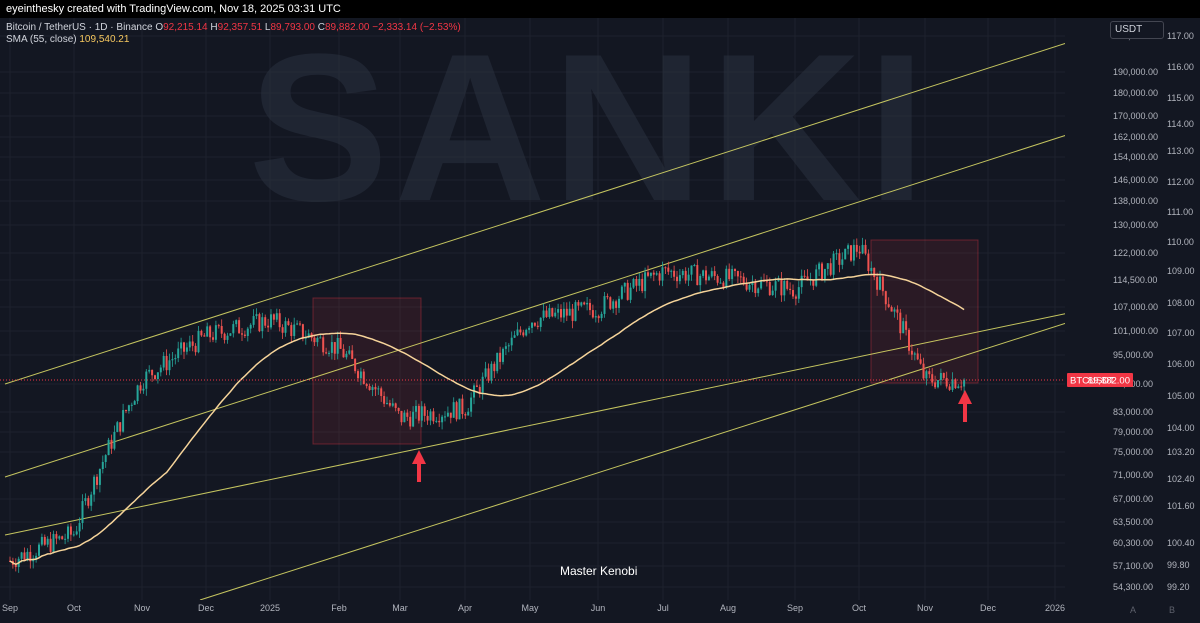 Image resolution: width=1200 pixels, height=623 pixels. What do you see at coordinates (1135, 201) in the screenshot?
I see `price-tick-label: 138,000.00` at bounding box center [1135, 201].